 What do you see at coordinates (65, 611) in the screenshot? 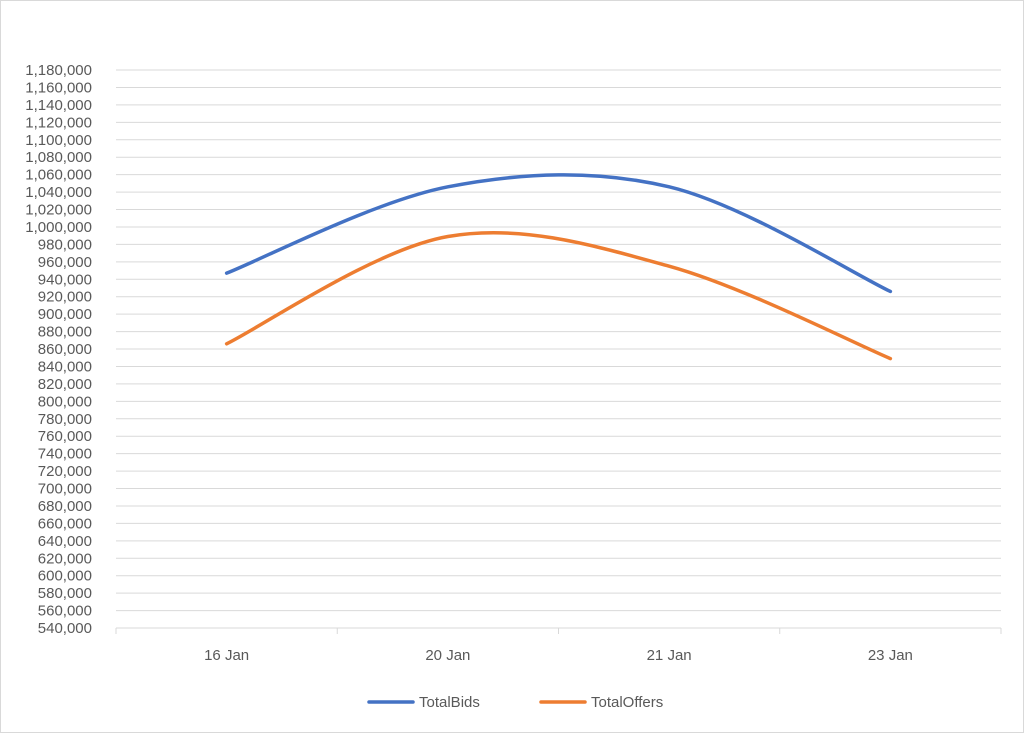
I see `y-tick-label: 560,000` at bounding box center [65, 611].